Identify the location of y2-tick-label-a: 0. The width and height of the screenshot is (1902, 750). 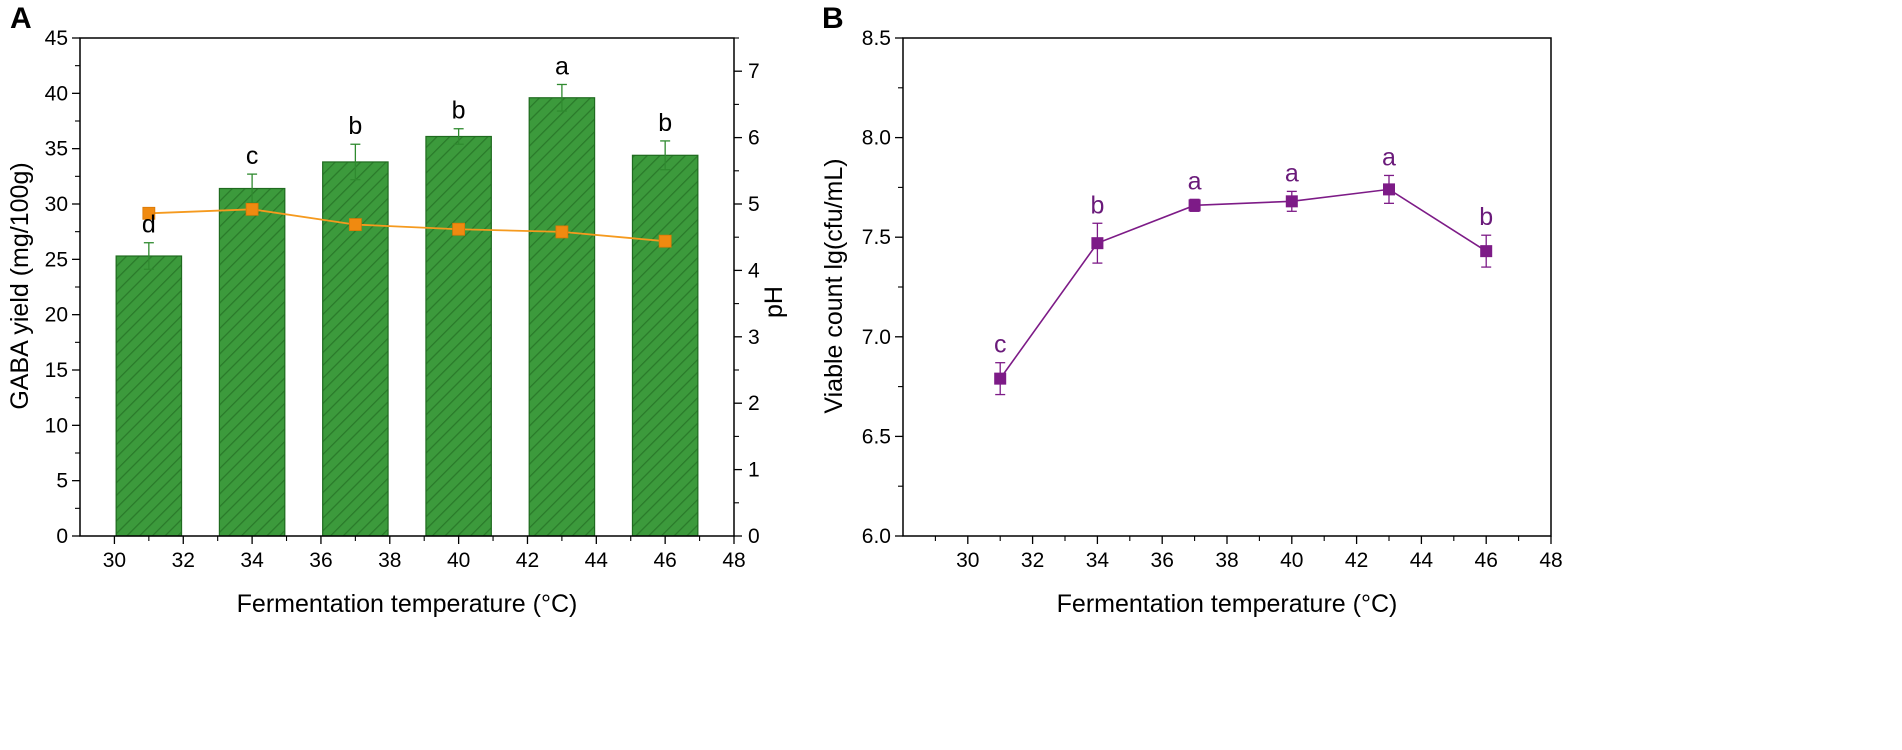
(754, 536).